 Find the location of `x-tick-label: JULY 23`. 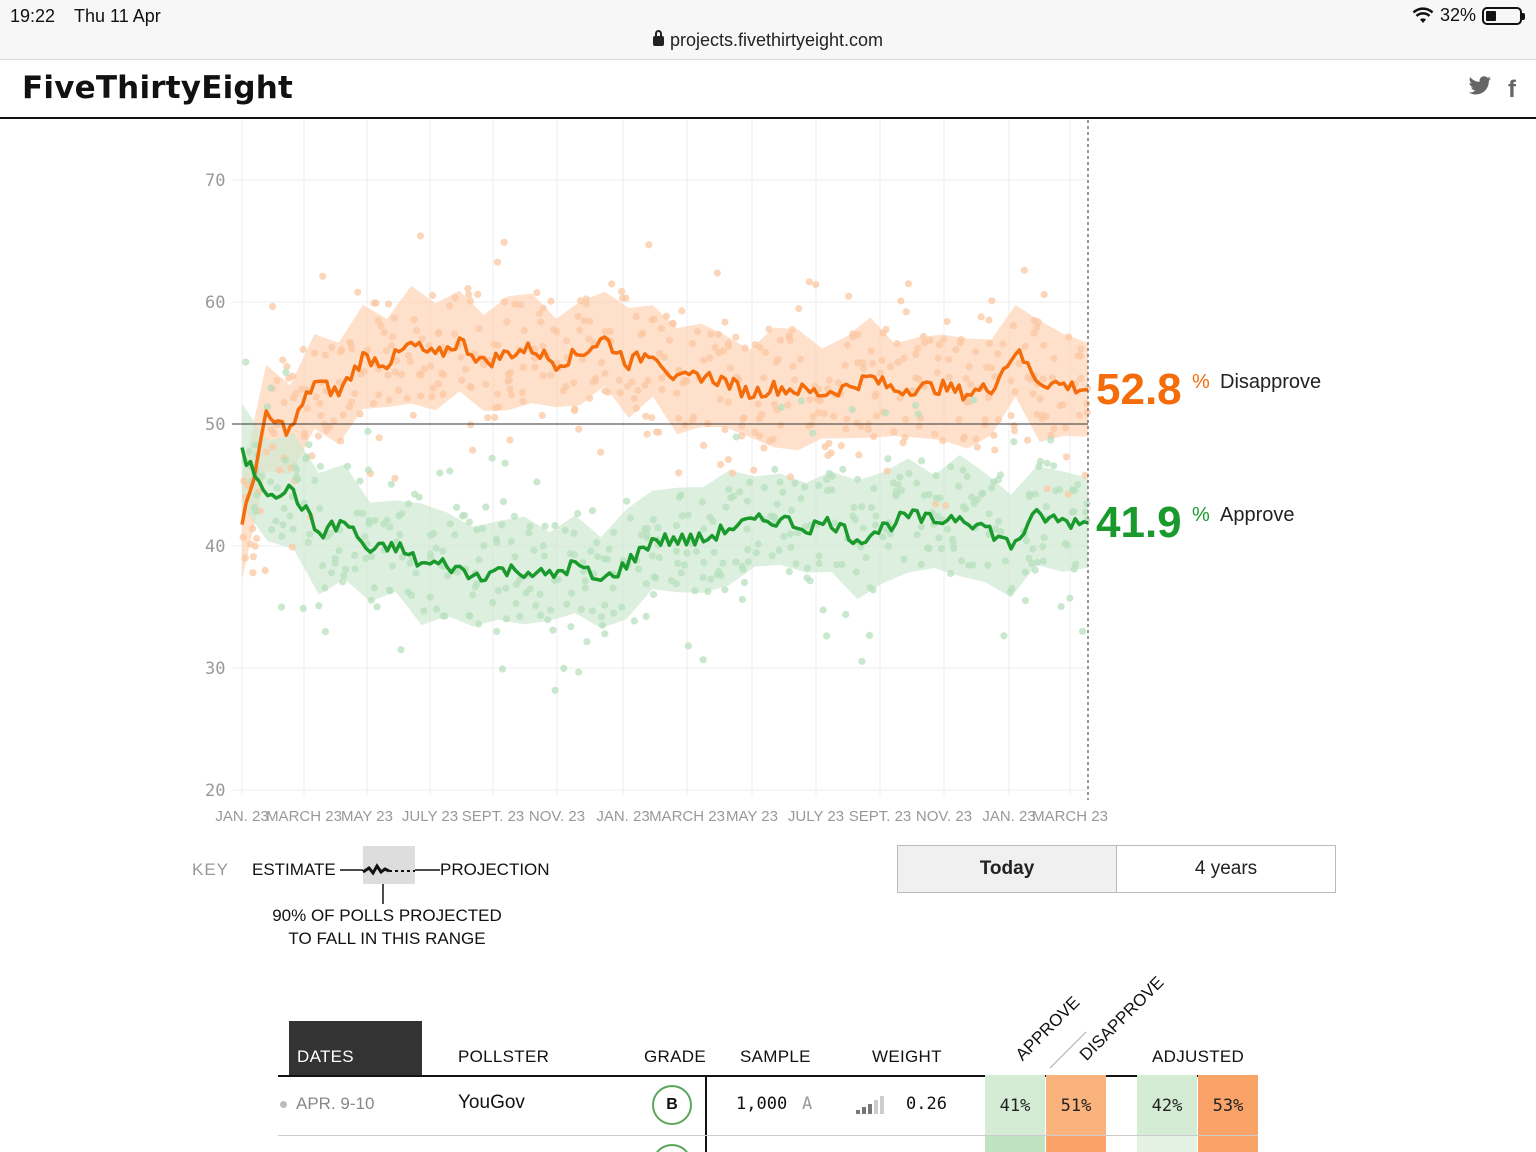

x-tick-label: JULY 23 is located at coordinates (430, 816).